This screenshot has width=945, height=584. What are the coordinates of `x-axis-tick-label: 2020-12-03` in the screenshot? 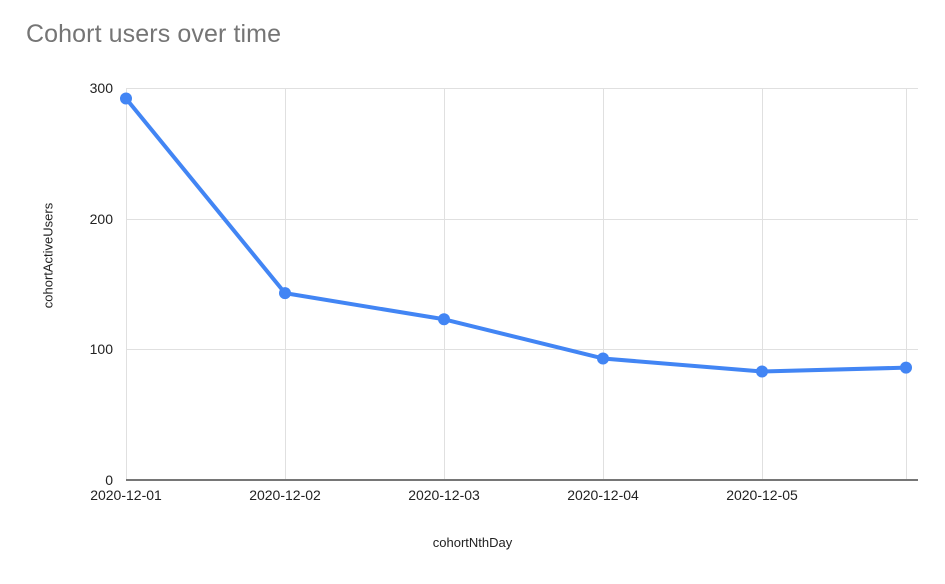 It's located at (444, 495).